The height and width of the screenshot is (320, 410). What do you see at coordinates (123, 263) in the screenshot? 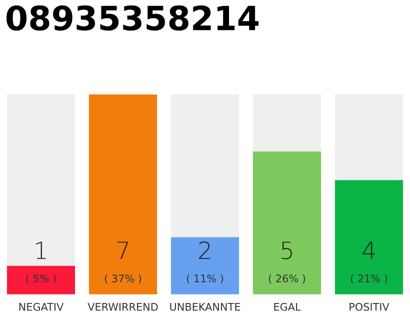
I see `data-label: 7 ( 37% )` at bounding box center [123, 263].